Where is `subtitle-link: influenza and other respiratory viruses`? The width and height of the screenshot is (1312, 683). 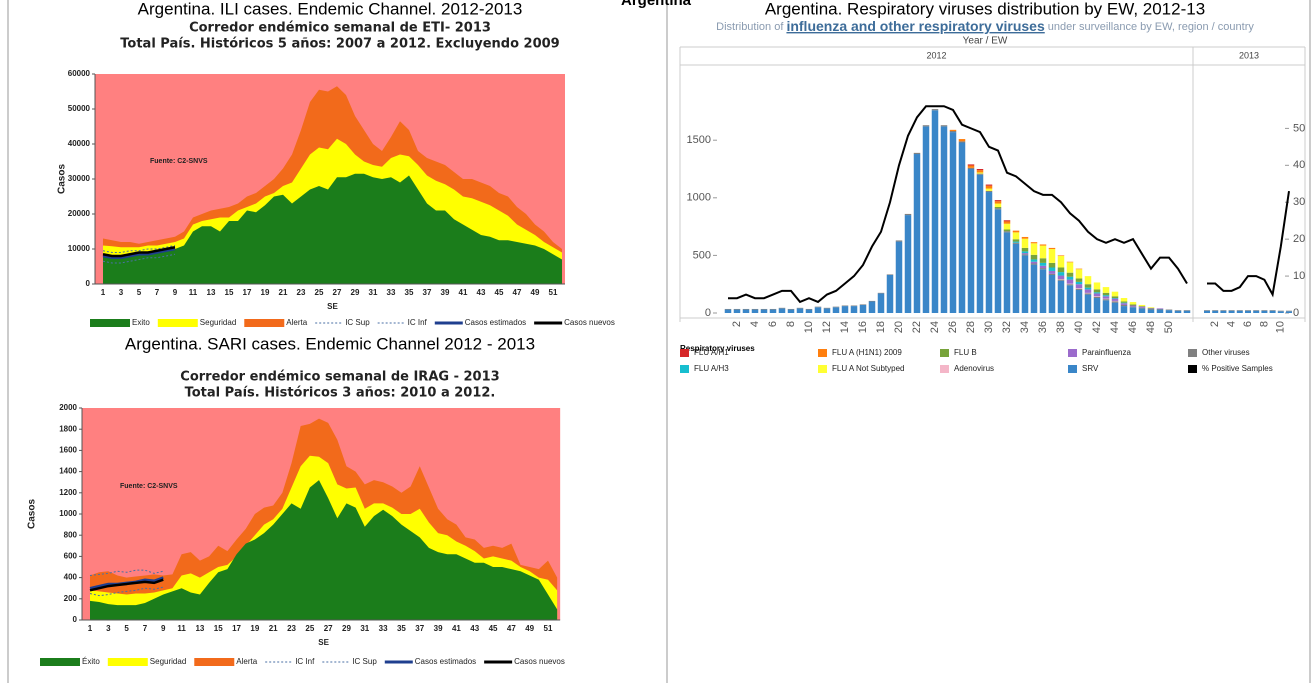
subtitle-link: influenza and other respiratory viruses is located at coordinates (915, 26).